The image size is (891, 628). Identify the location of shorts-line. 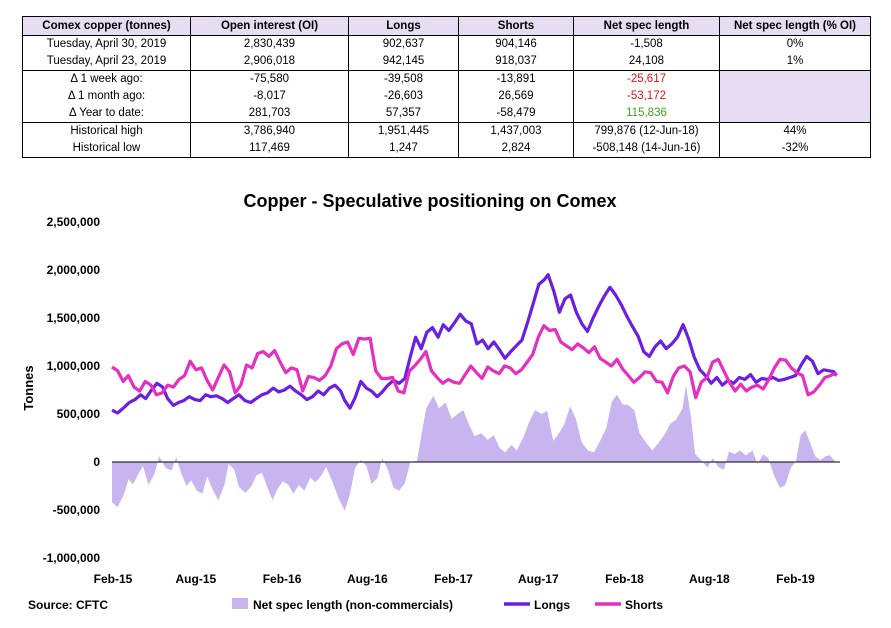
(474, 362).